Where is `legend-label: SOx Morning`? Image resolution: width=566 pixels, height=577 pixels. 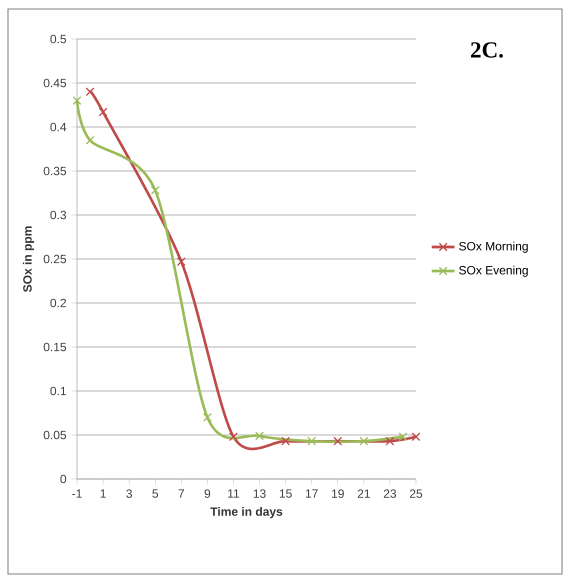 legend-label: SOx Morning is located at coordinates (493, 247).